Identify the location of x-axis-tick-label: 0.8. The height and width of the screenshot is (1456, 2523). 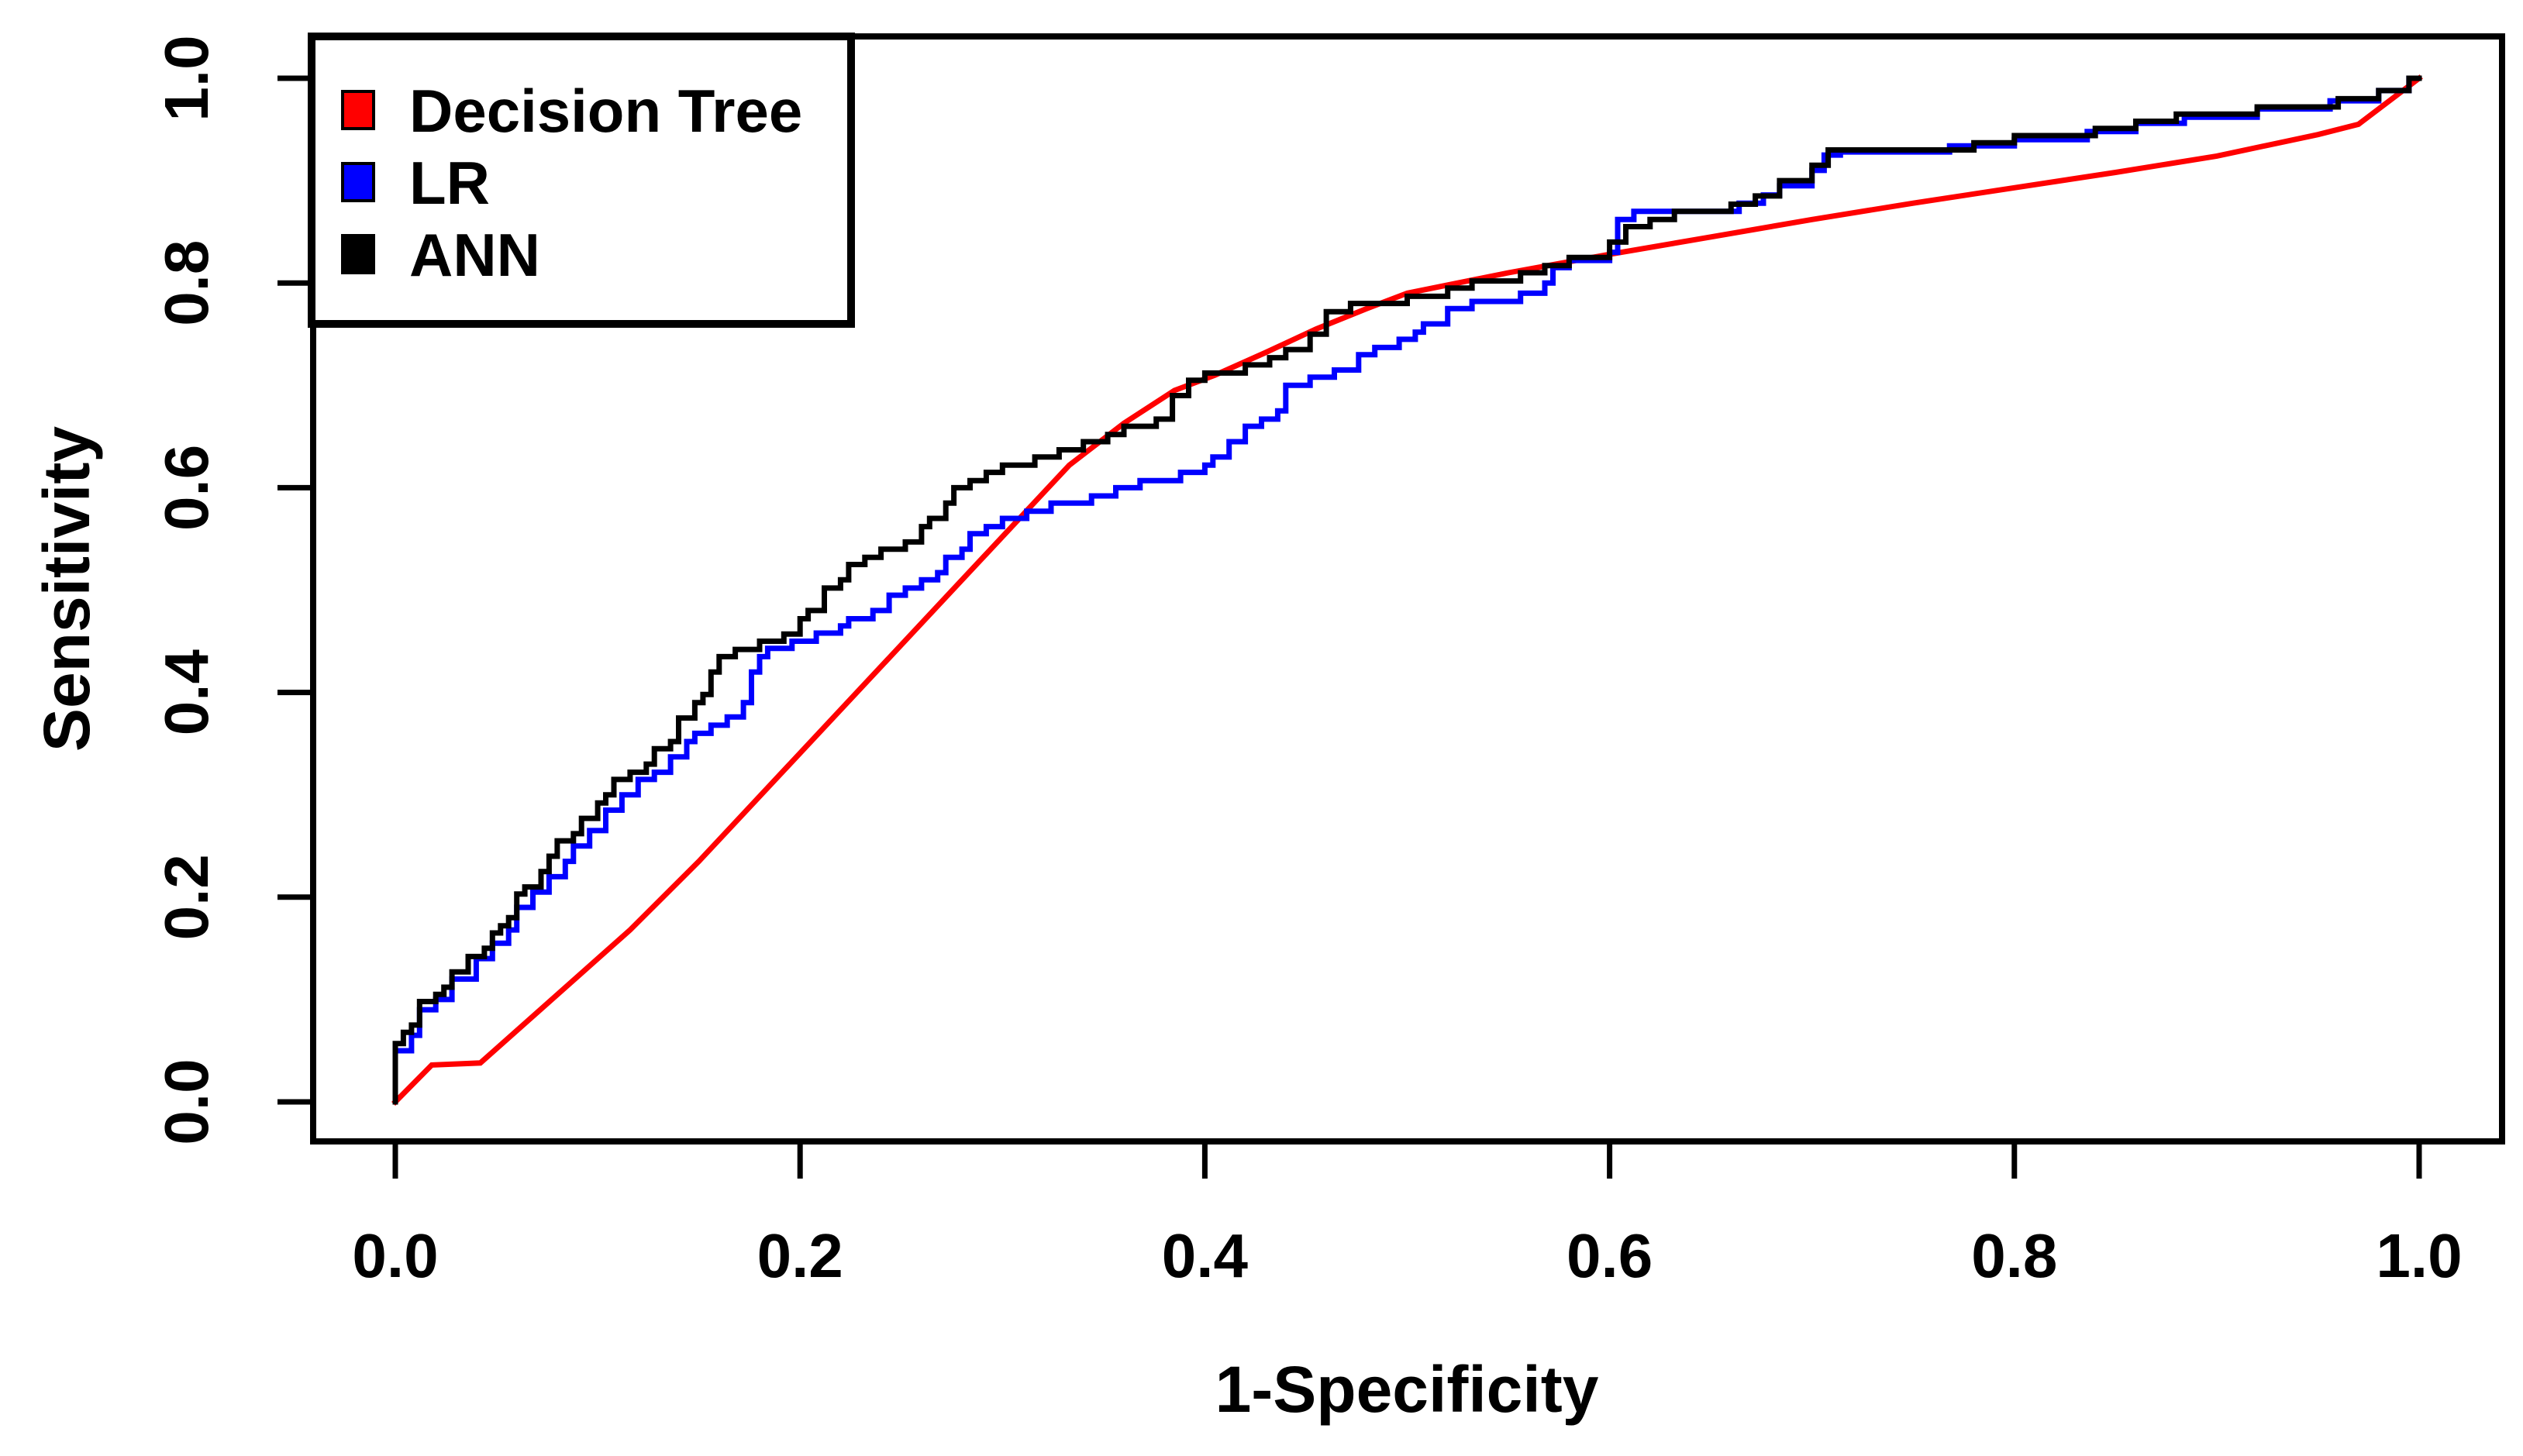
(2014, 1255).